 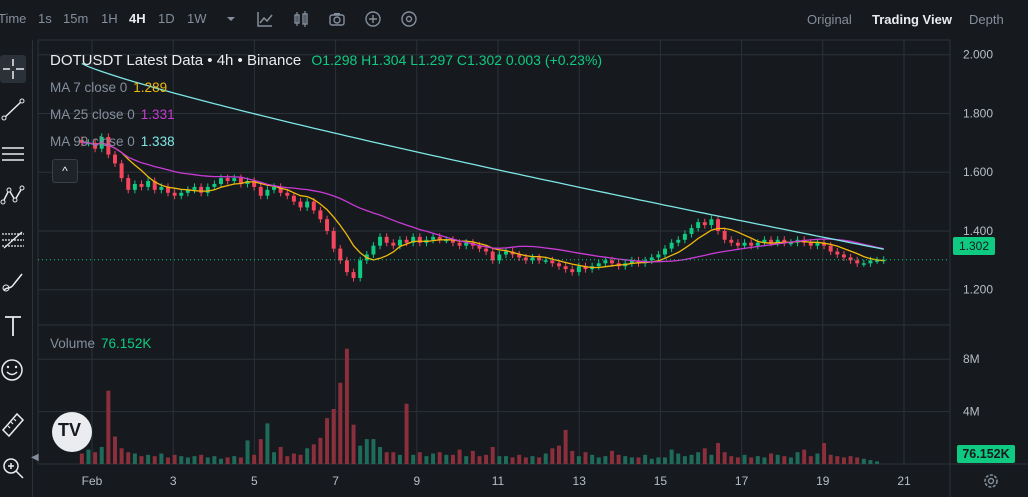 I want to click on camera-icon, so click(x=337, y=19).